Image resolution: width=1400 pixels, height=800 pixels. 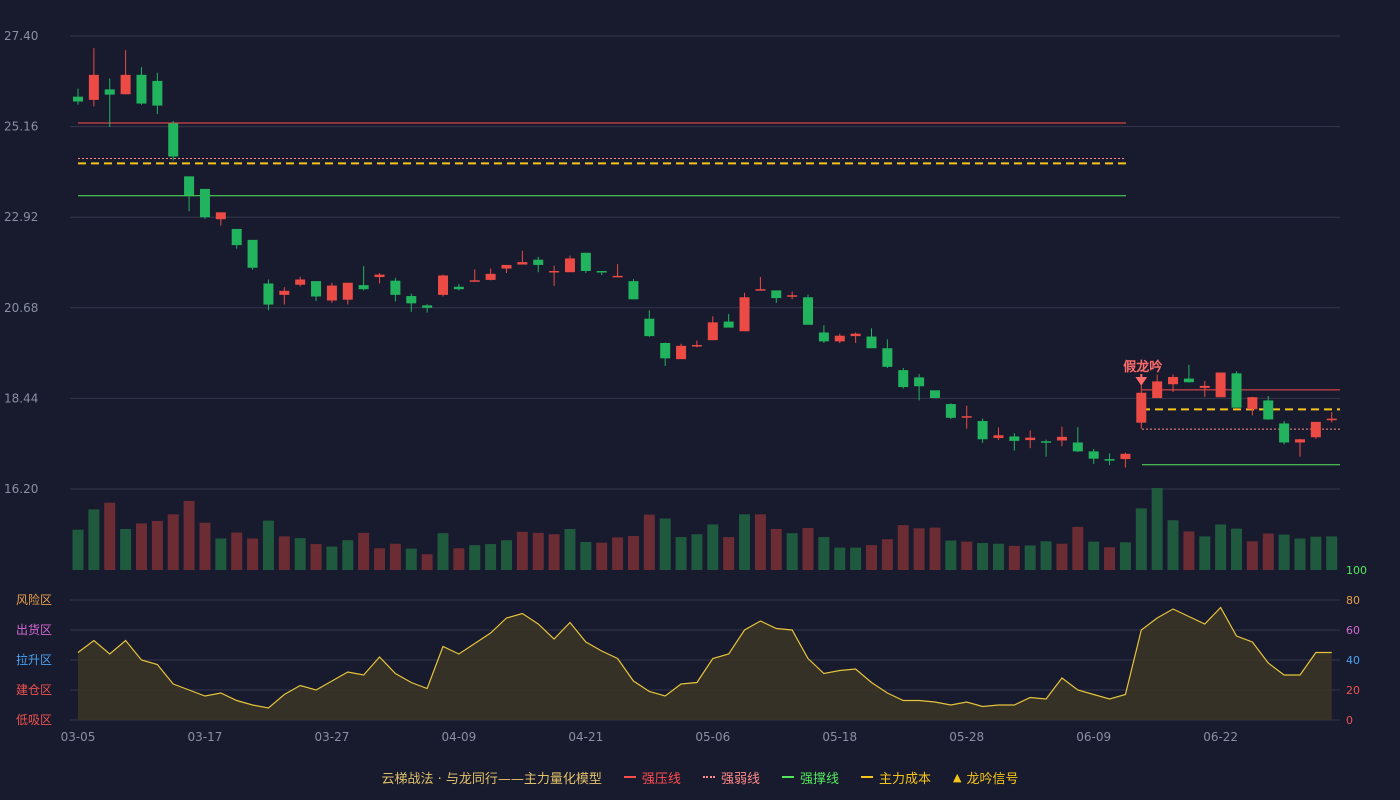 I want to click on date-tick-label: 05-18, so click(x=839, y=737).